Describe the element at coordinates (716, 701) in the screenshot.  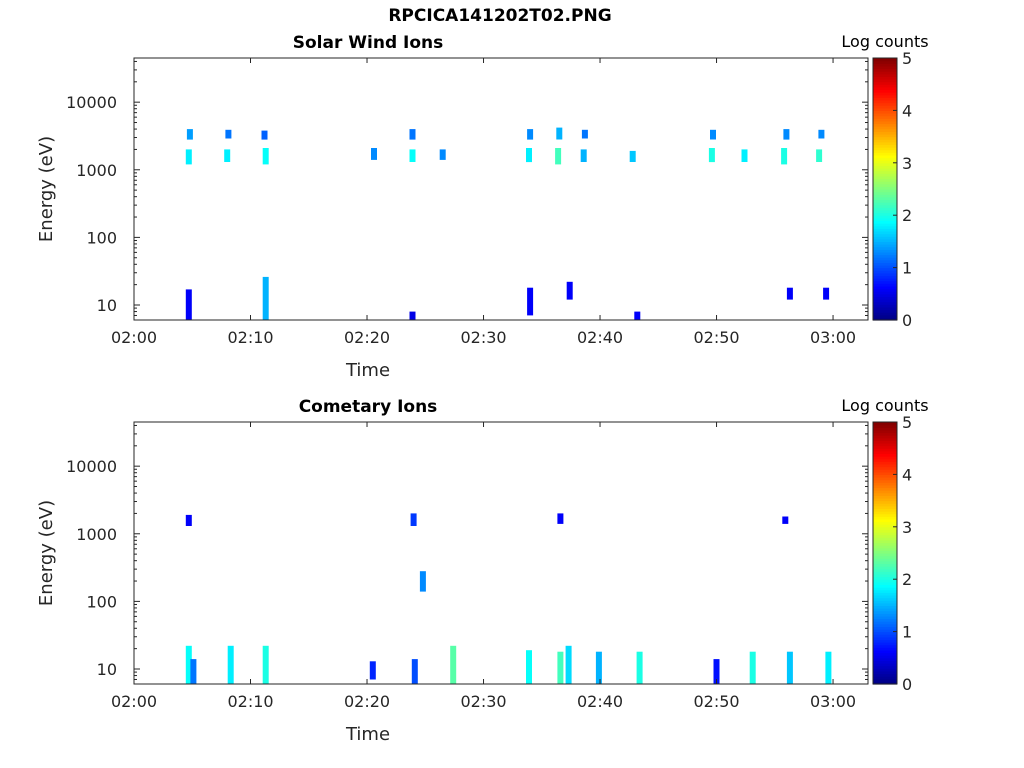
I see `x-tick-label: 02:50` at that location.